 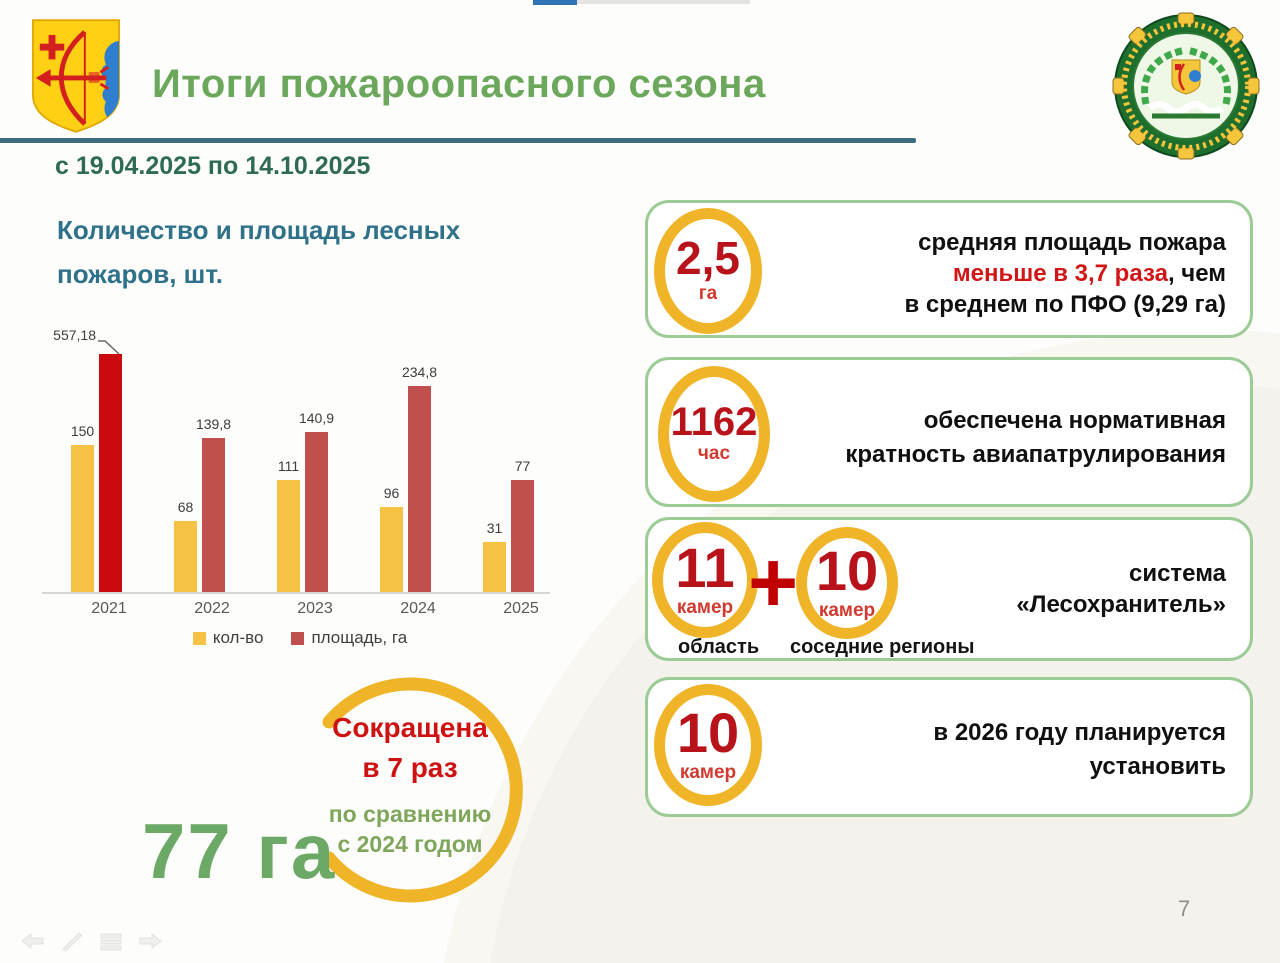 I want to click on next-slide-icon, so click(x=150, y=941).